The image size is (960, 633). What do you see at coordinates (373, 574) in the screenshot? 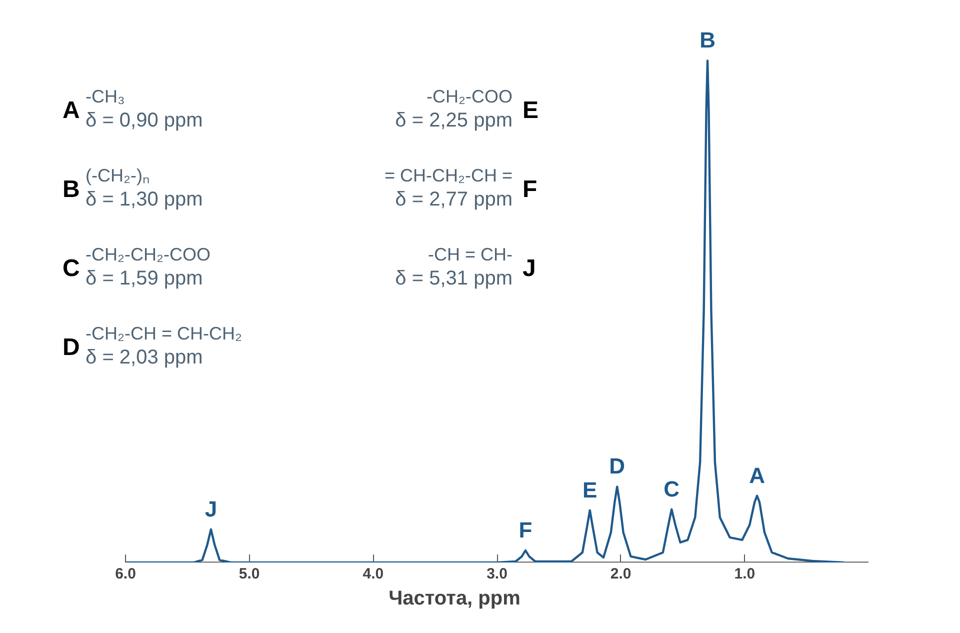
I see `x-tick-label: 4.0` at bounding box center [373, 574].